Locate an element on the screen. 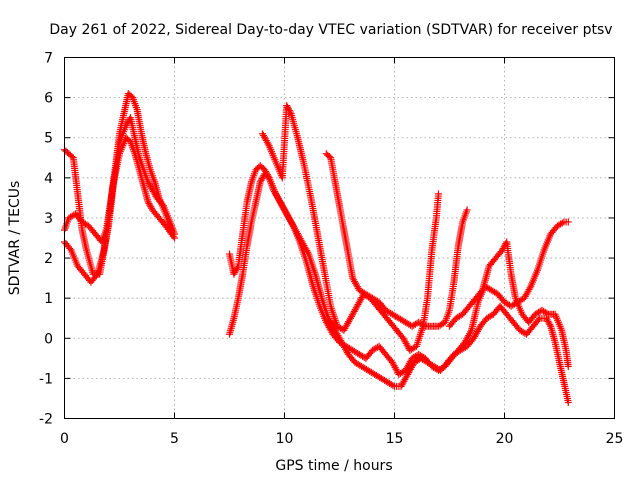 Image resolution: width=640 pixels, height=480 pixels. x-axis-label: GPS time / hours is located at coordinates (333, 466).